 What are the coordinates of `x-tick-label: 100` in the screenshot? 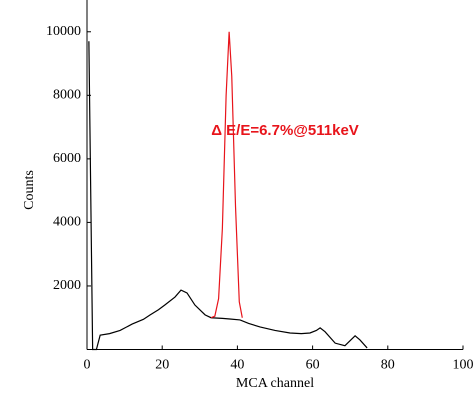 It's located at (463, 365).